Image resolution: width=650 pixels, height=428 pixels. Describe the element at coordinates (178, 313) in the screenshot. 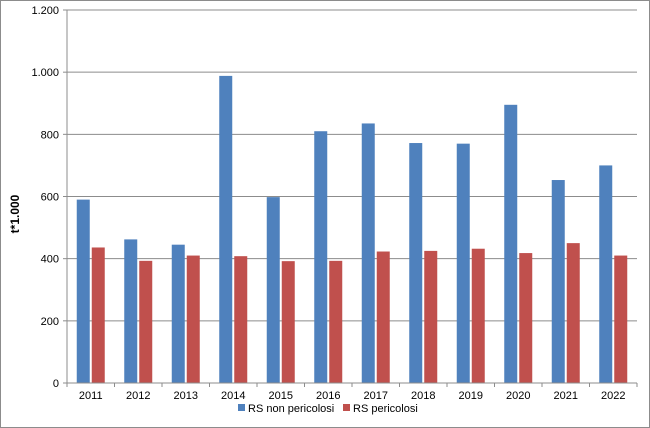

I see `bar-non-pericolosi-2013` at that location.